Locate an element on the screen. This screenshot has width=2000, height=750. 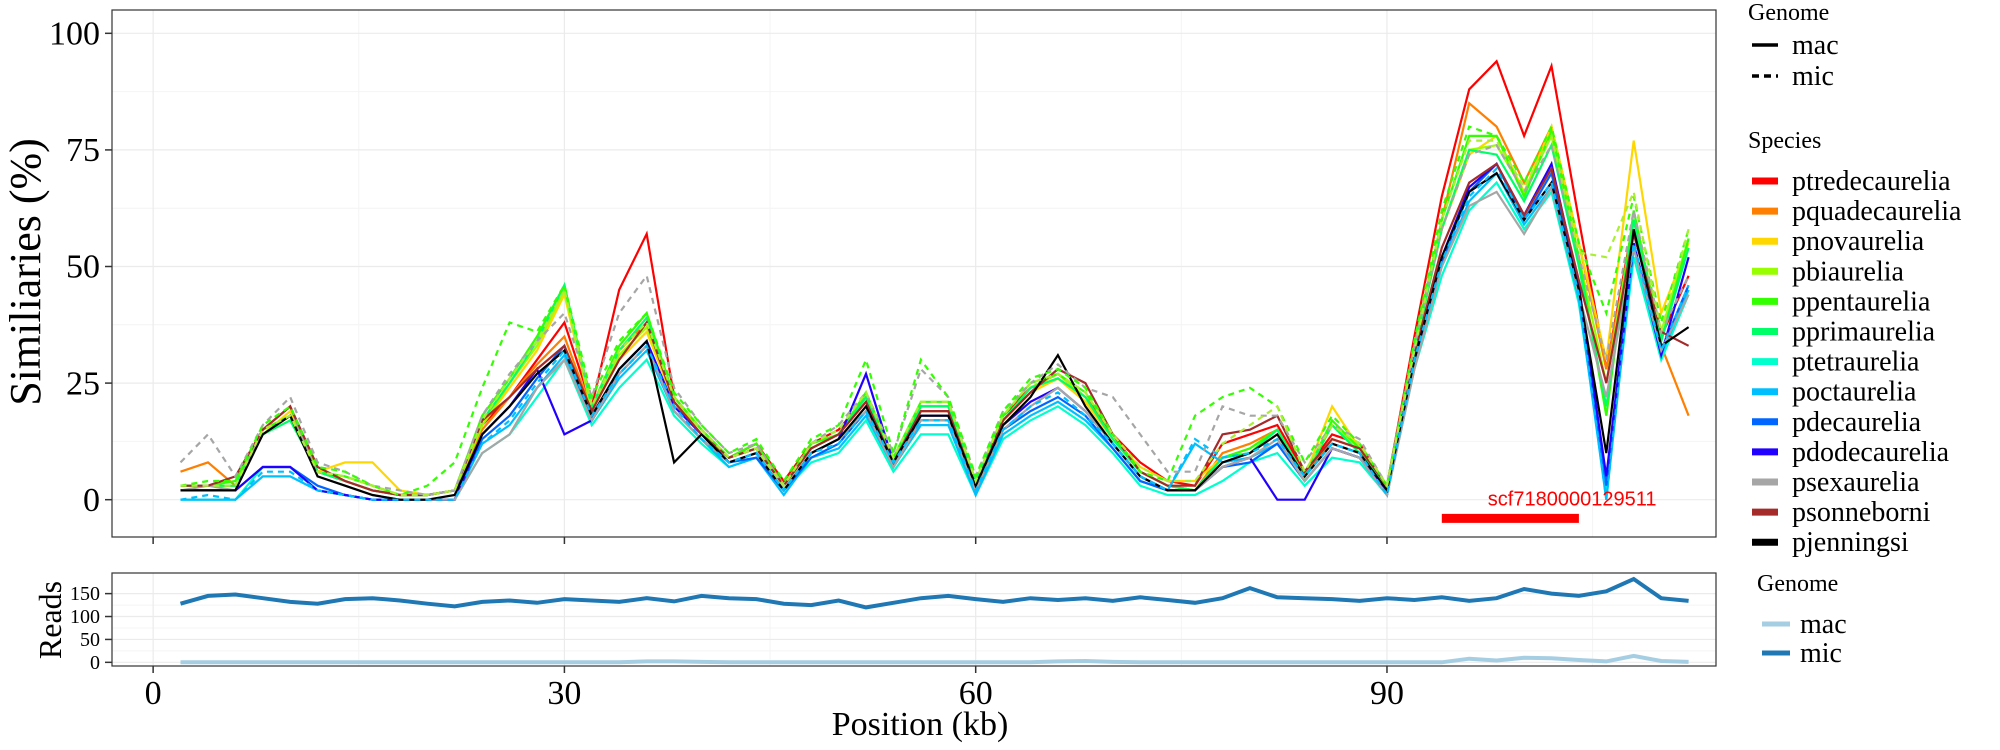
annotation-label: scf7180000129511 is located at coordinates (1572, 500).